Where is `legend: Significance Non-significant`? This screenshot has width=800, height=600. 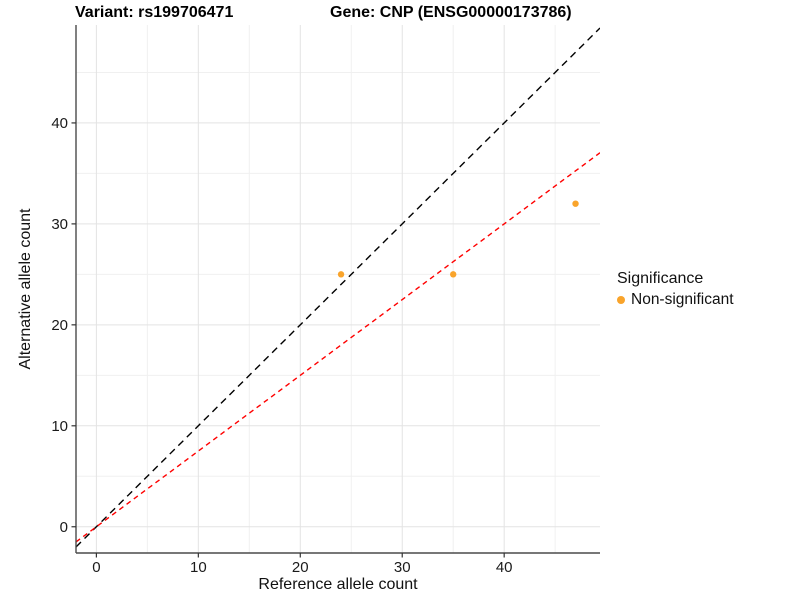
legend: Significance Non-significant is located at coordinates (675, 289).